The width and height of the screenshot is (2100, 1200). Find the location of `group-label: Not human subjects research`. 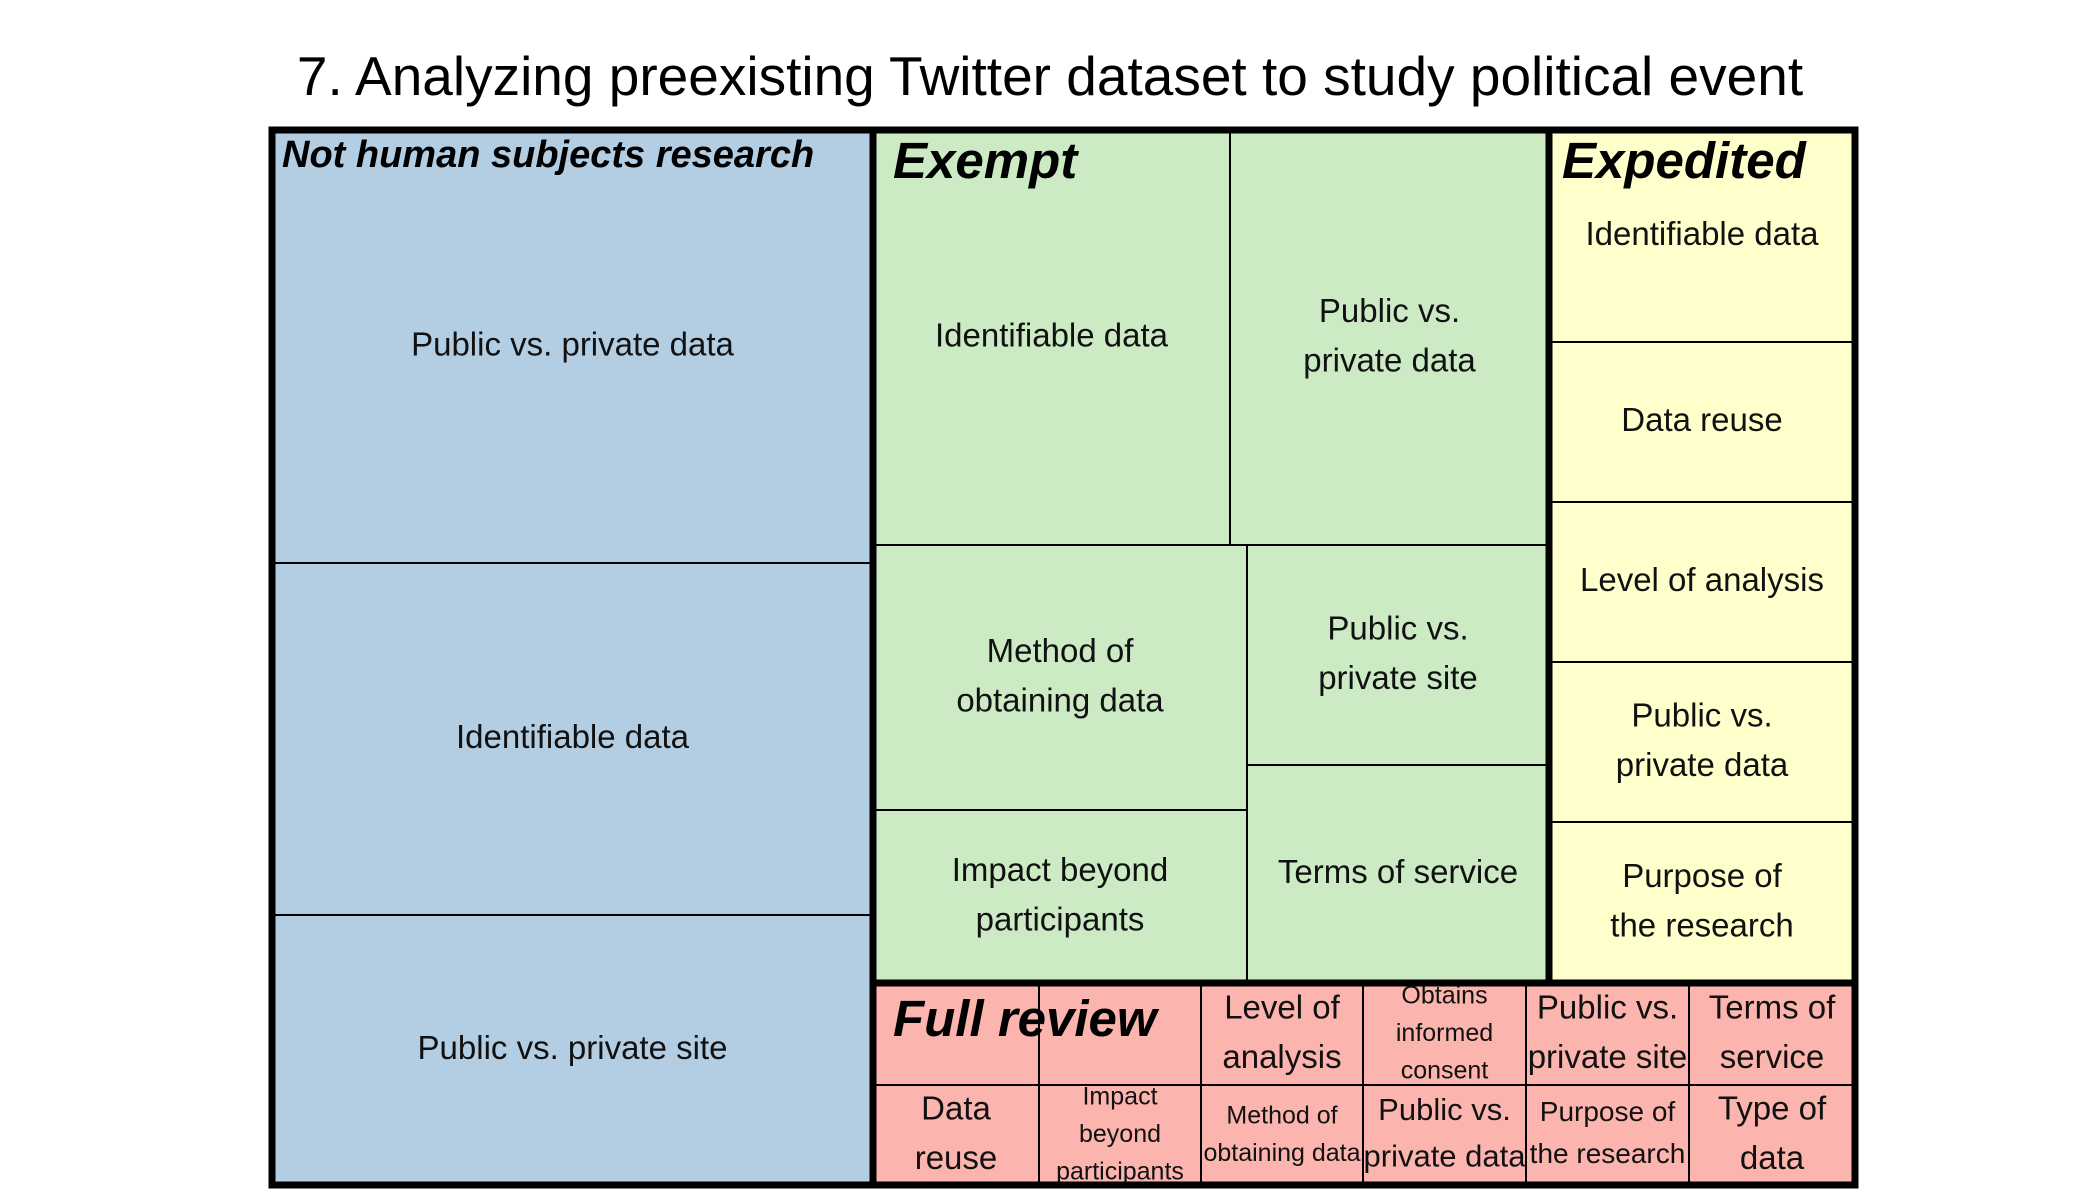

group-label: Not human subjects research is located at coordinates (548, 155).